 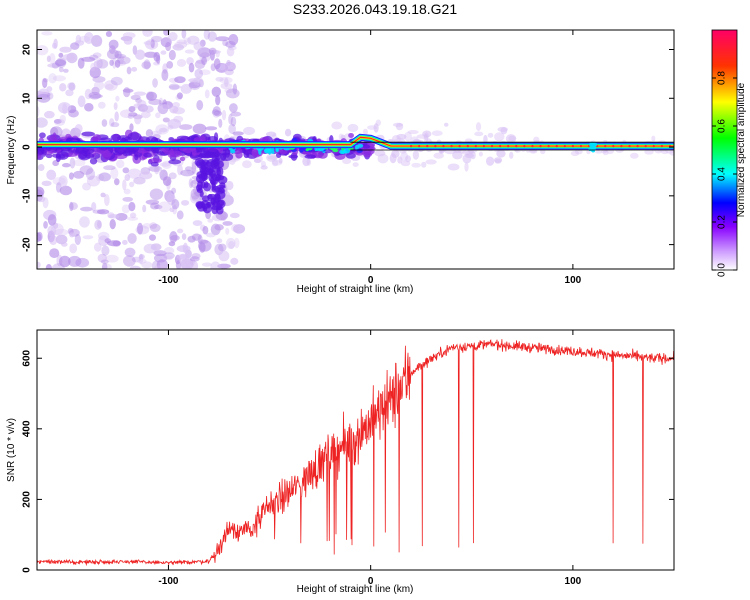 What do you see at coordinates (27, 570) in the screenshot?
I see `y-tick-label: 0` at bounding box center [27, 570].